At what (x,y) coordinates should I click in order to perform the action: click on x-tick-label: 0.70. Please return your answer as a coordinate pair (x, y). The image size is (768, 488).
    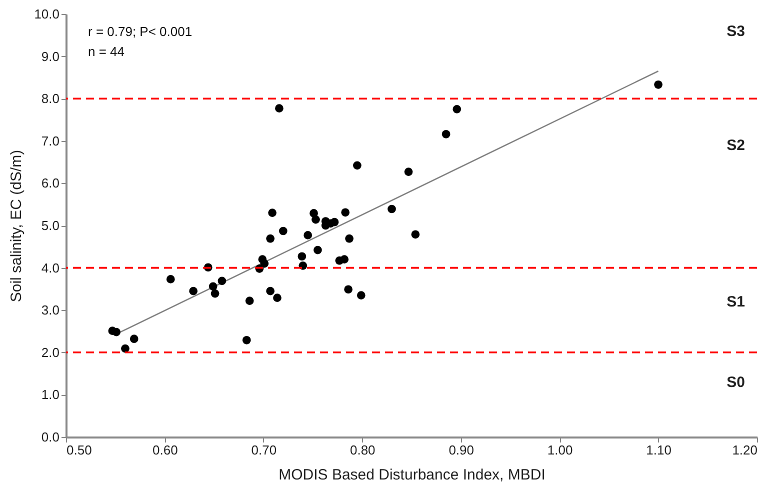
    Looking at the image, I should click on (264, 450).